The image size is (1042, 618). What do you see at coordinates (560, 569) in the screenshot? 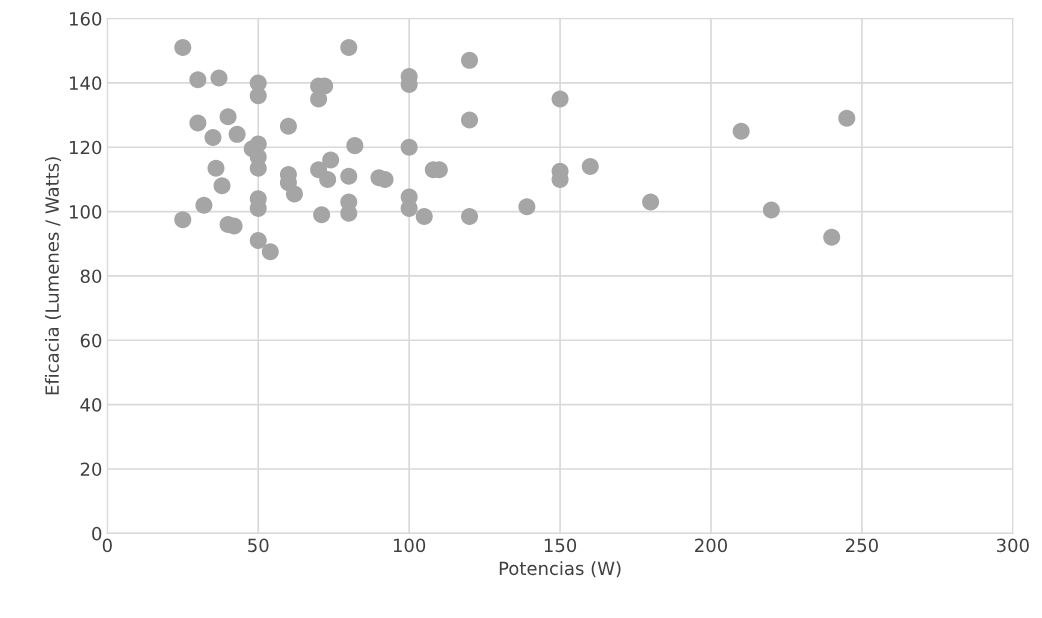
I see `x-axis-title: Potencias (W)` at bounding box center [560, 569].